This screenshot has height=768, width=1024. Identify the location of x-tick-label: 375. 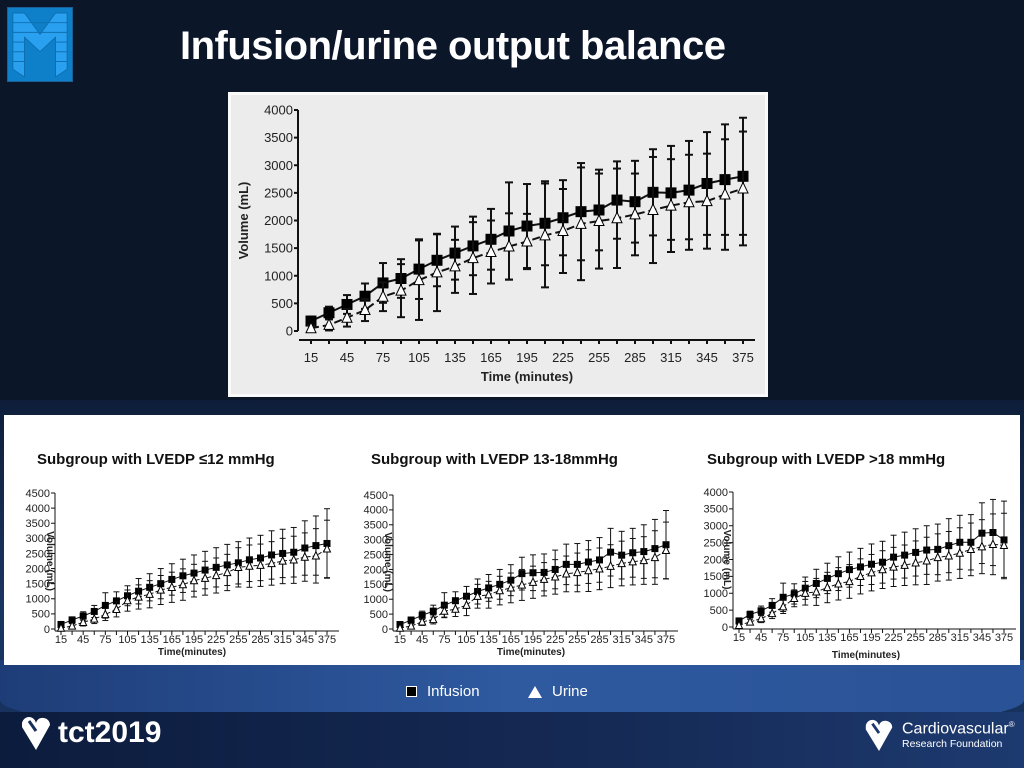
(327, 640).